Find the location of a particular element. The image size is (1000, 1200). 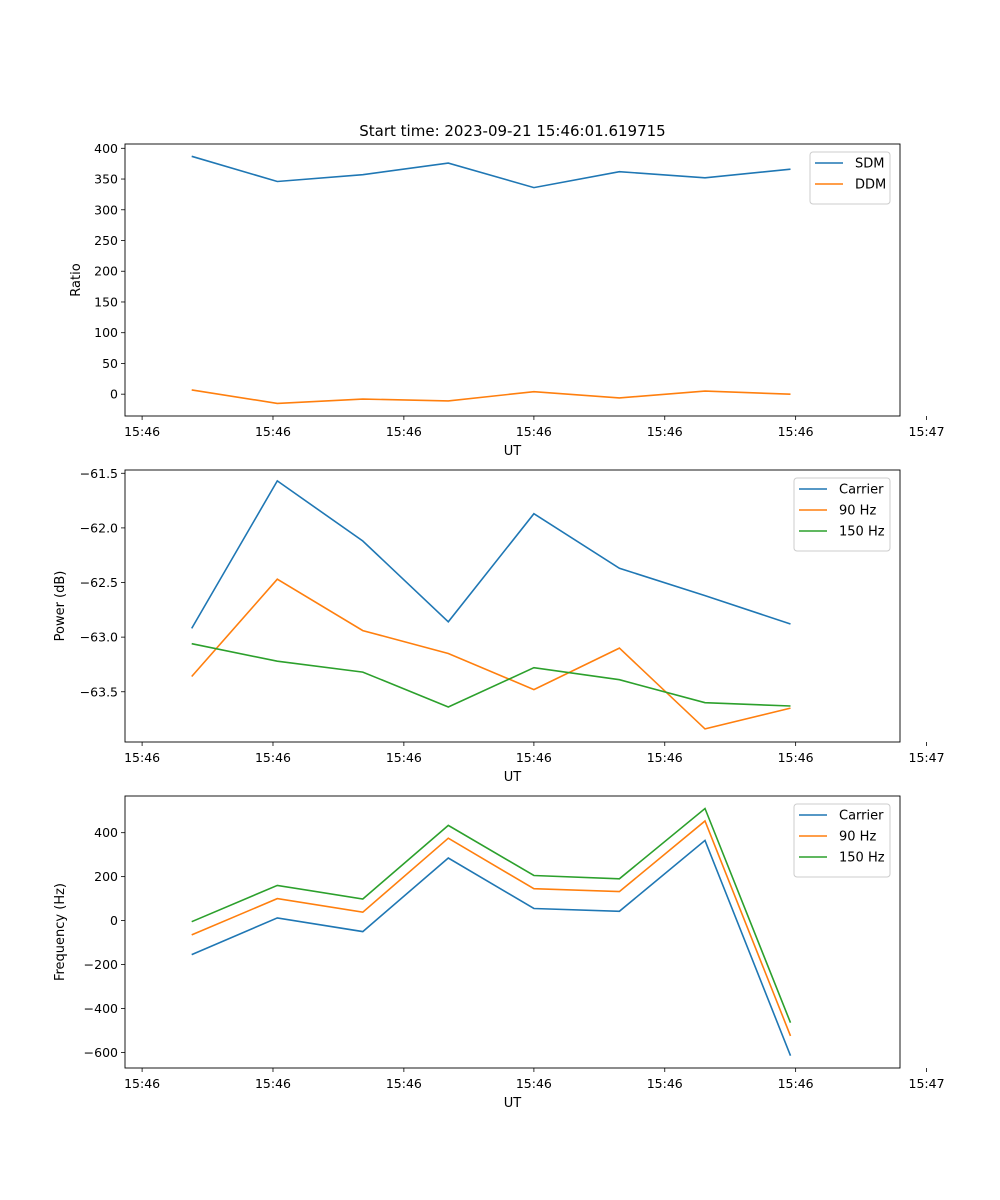

y-tick-label: 150 is located at coordinates (106, 301).